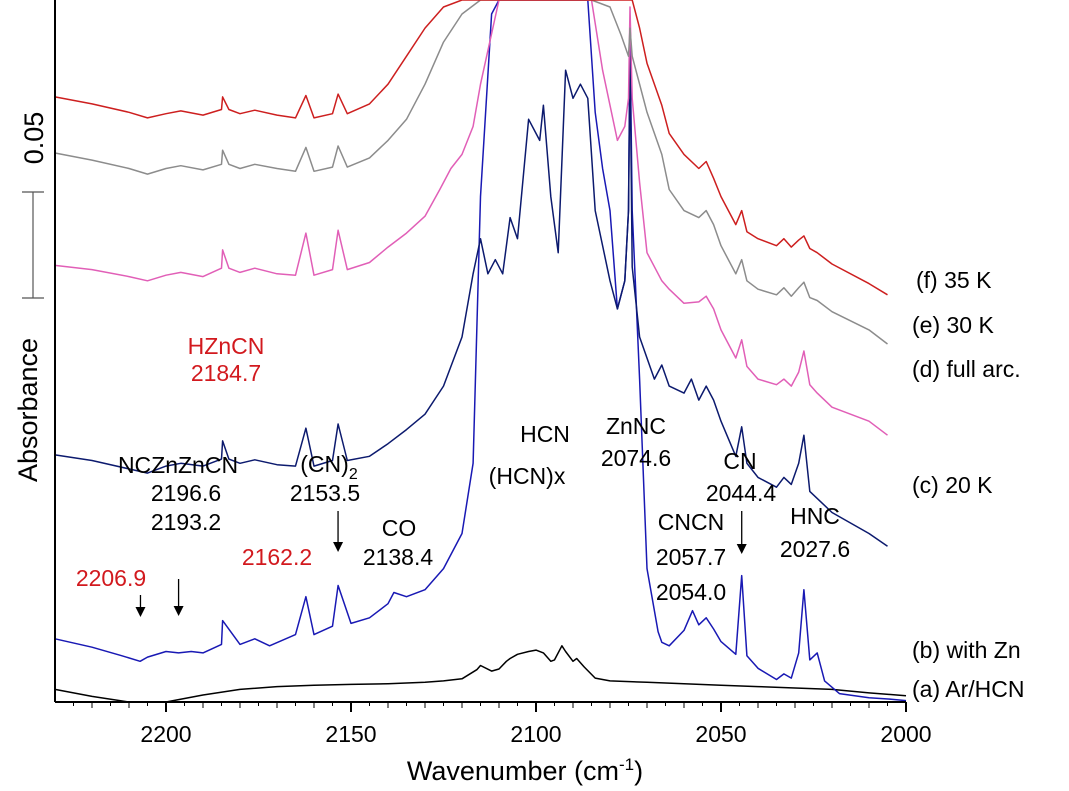  What do you see at coordinates (525, 770) in the screenshot?
I see `x-axis-title: Wavenumber (cm-1)` at bounding box center [525, 770].